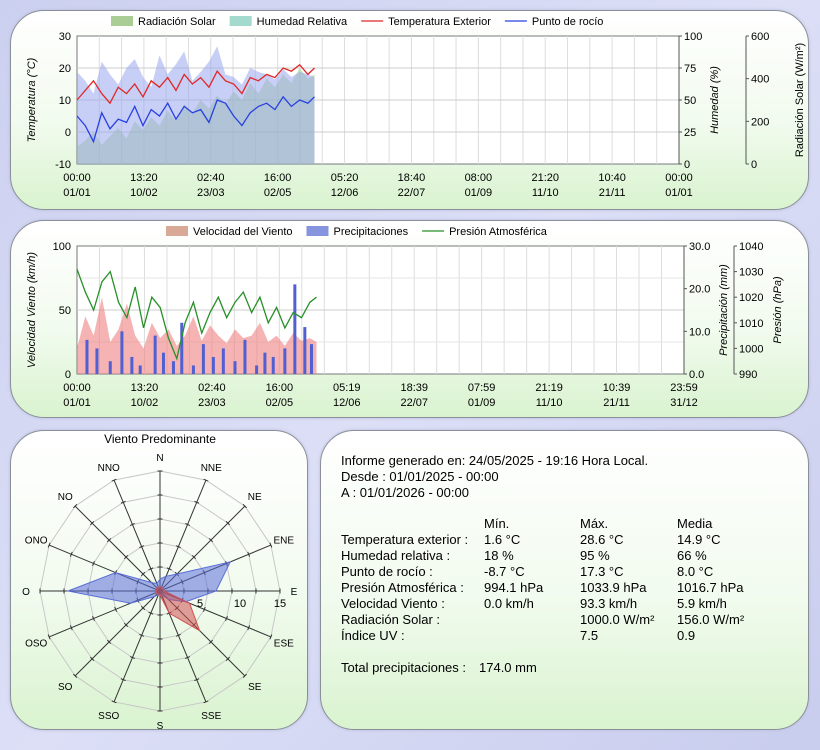 This screenshot has width=820, height=750. What do you see at coordinates (514, 587) in the screenshot?
I see `stats-min: 994.1 hPa` at bounding box center [514, 587].